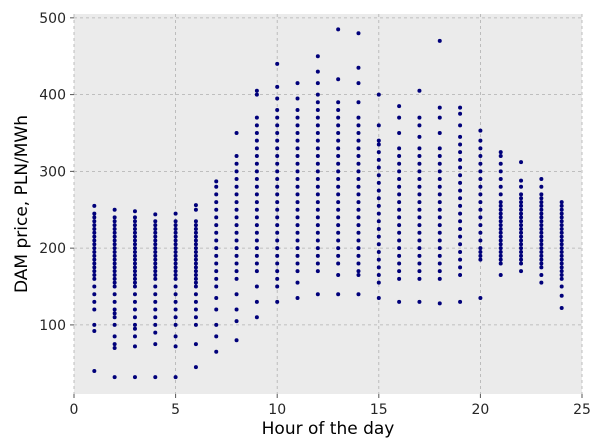 The image size is (590, 439). I want to click on y-tick-label: 200, so click(52, 249).